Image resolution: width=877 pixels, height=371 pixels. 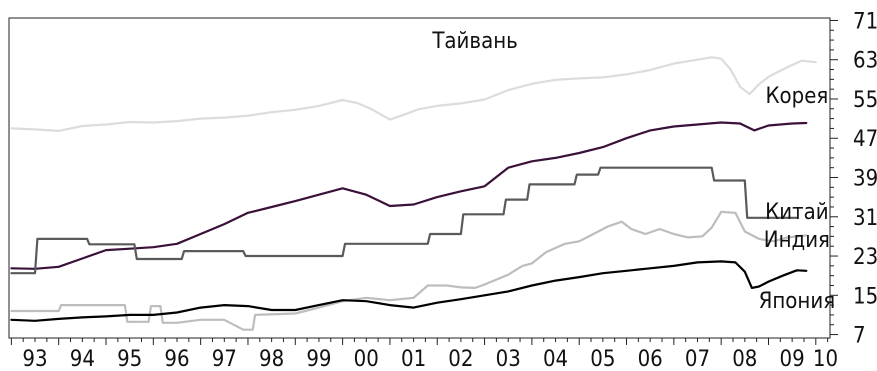 What do you see at coordinates (796, 96) in the screenshot?
I see `series-label: Корея` at bounding box center [796, 96].